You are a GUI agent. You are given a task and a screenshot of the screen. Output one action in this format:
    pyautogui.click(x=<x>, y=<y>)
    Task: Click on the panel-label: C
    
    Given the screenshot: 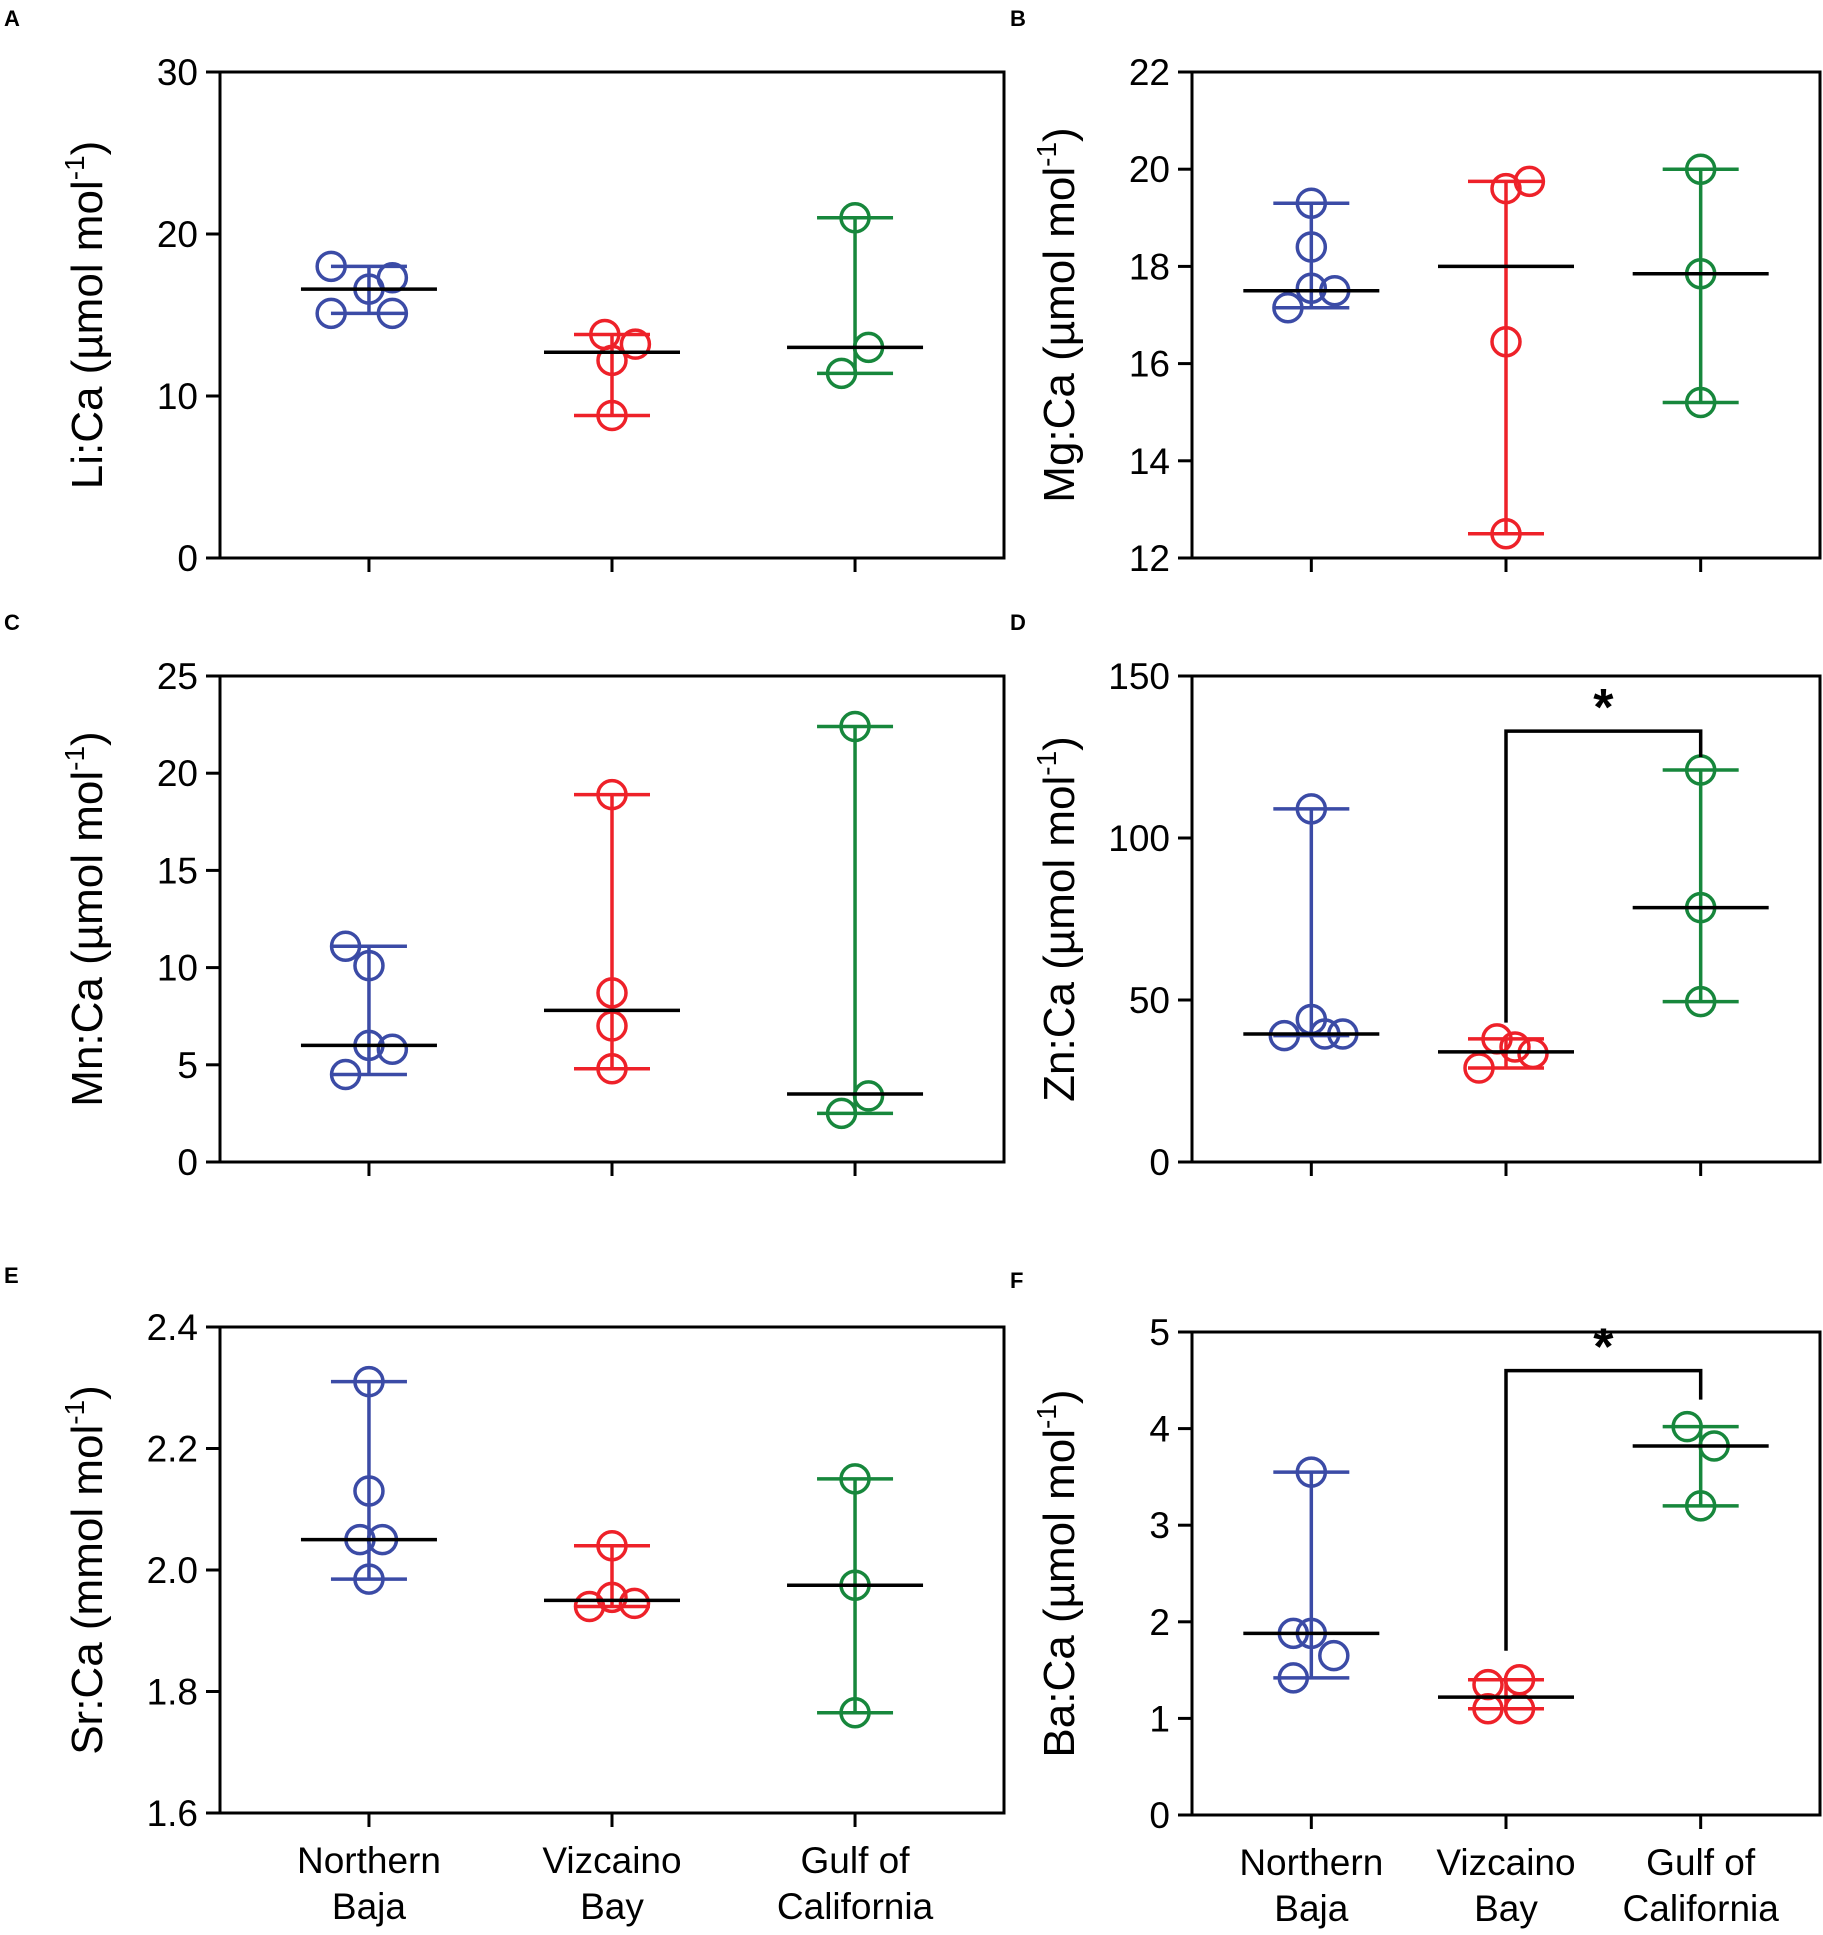 What is the action you would take?
    pyautogui.click(x=12, y=622)
    